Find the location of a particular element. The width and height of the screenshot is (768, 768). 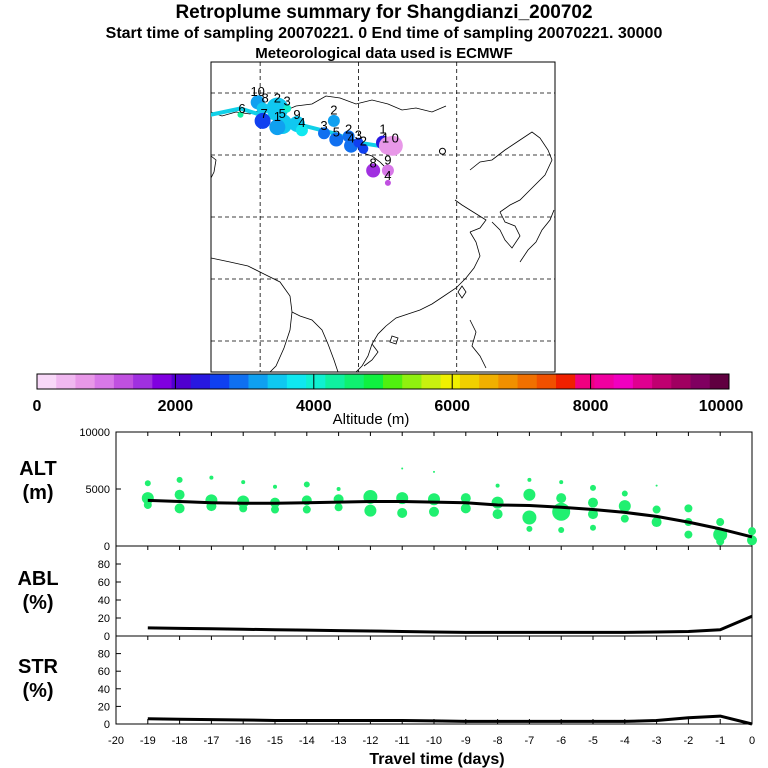

x-tick-label: -20 is located at coordinates (116, 741).